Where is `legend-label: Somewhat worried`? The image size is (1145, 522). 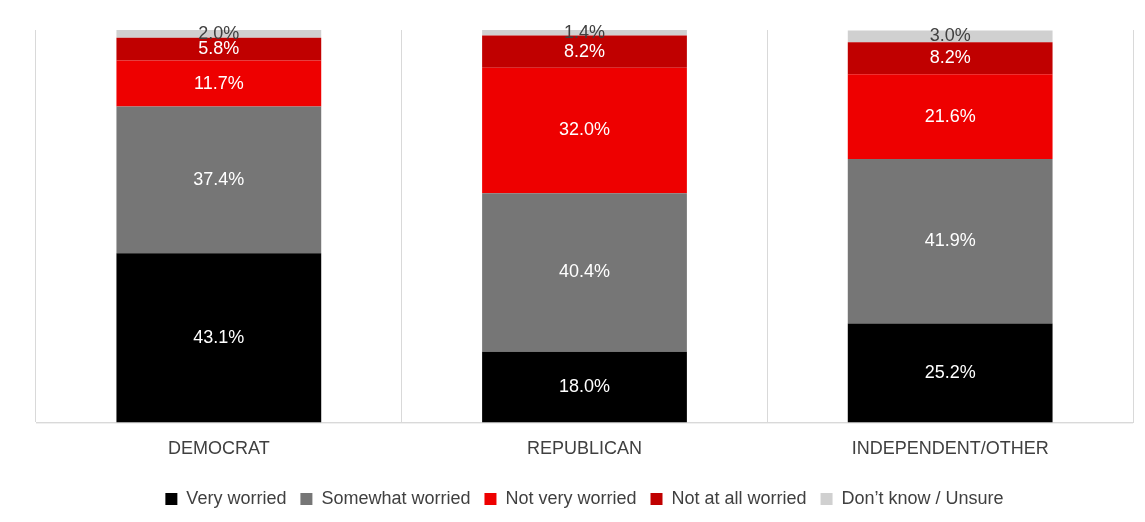 legend-label: Somewhat worried is located at coordinates (396, 497).